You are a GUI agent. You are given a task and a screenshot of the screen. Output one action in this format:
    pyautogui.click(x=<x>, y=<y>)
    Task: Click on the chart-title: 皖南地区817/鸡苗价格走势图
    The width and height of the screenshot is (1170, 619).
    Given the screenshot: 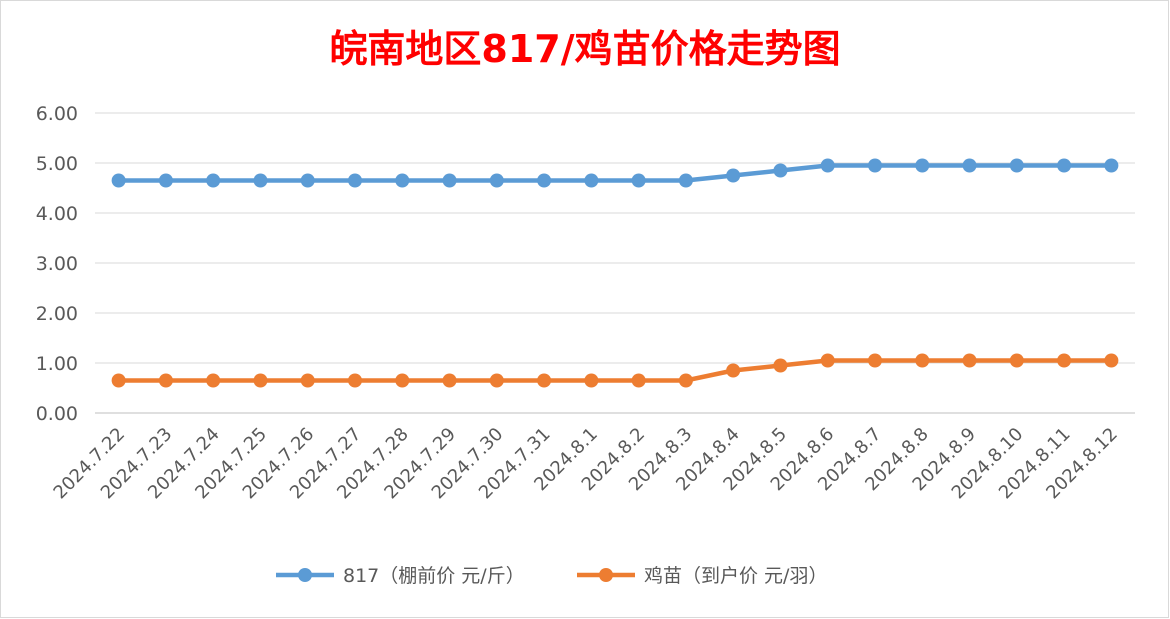 What is the action you would take?
    pyautogui.click(x=584, y=49)
    